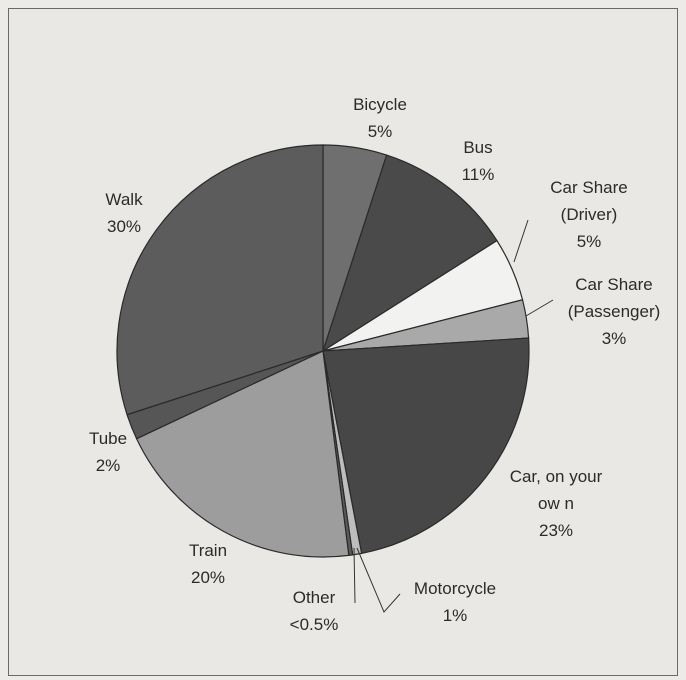 The image size is (686, 680). I want to click on slice-label-line: Car, on your, so click(556, 476).